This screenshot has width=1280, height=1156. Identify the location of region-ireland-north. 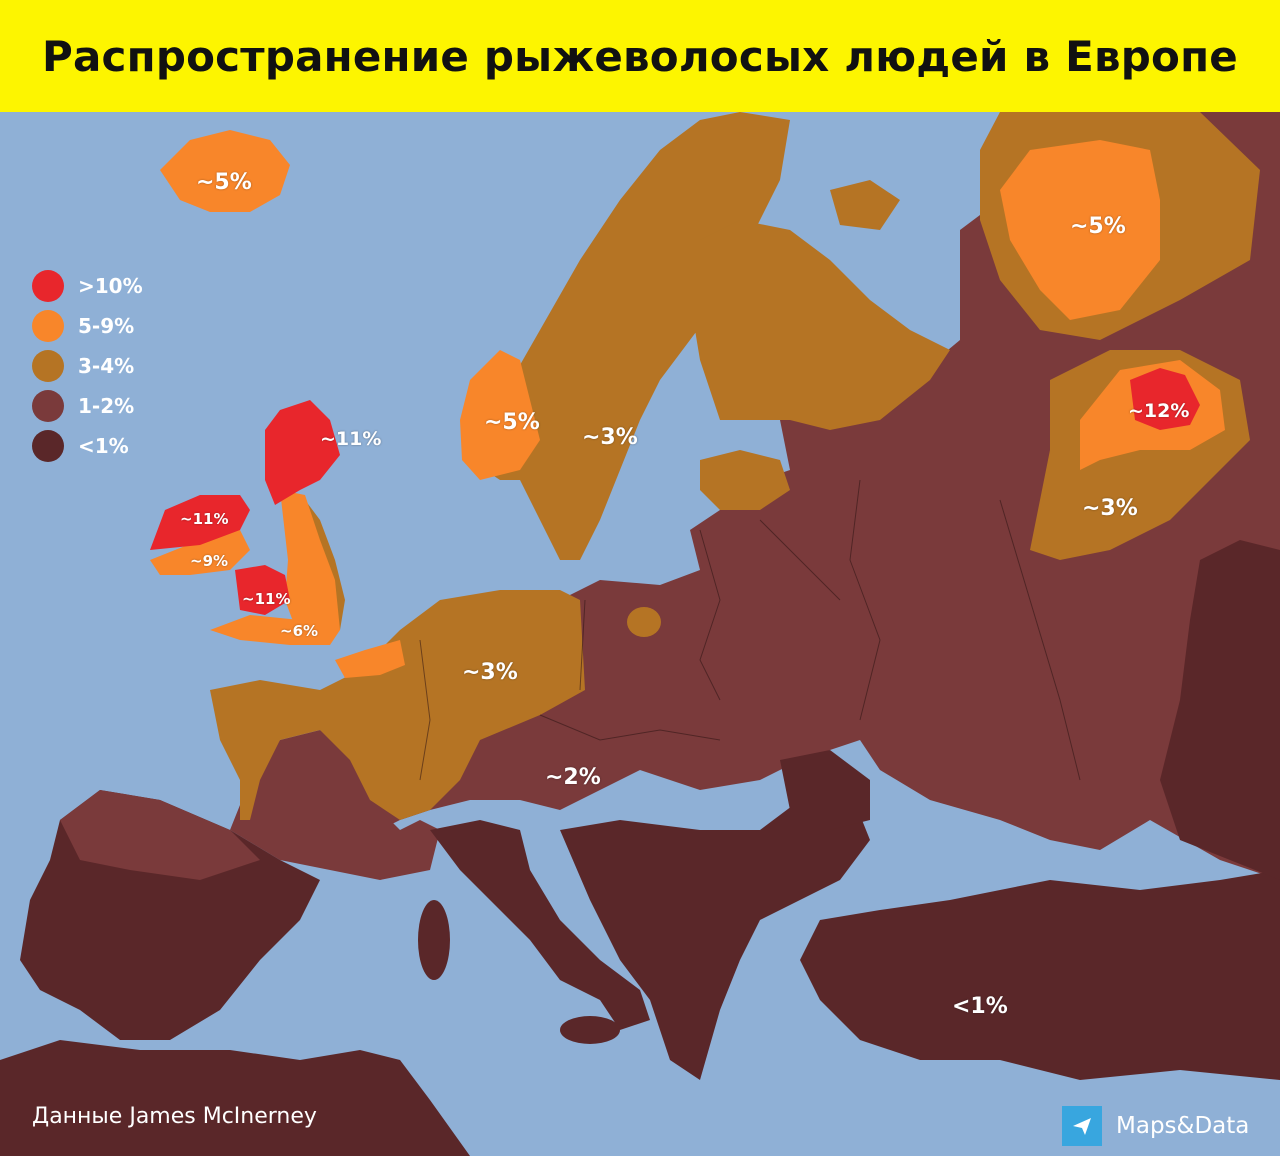
(200, 522).